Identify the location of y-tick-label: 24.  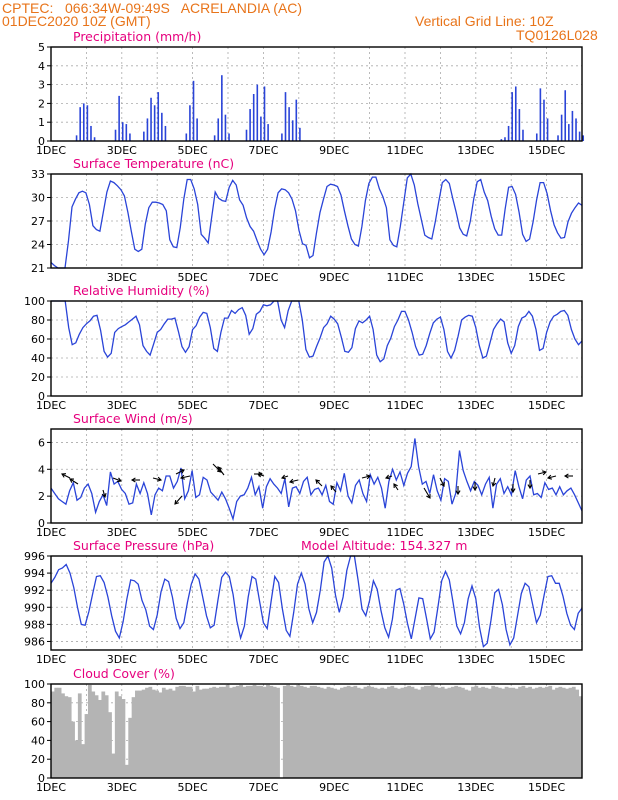
(38, 245).